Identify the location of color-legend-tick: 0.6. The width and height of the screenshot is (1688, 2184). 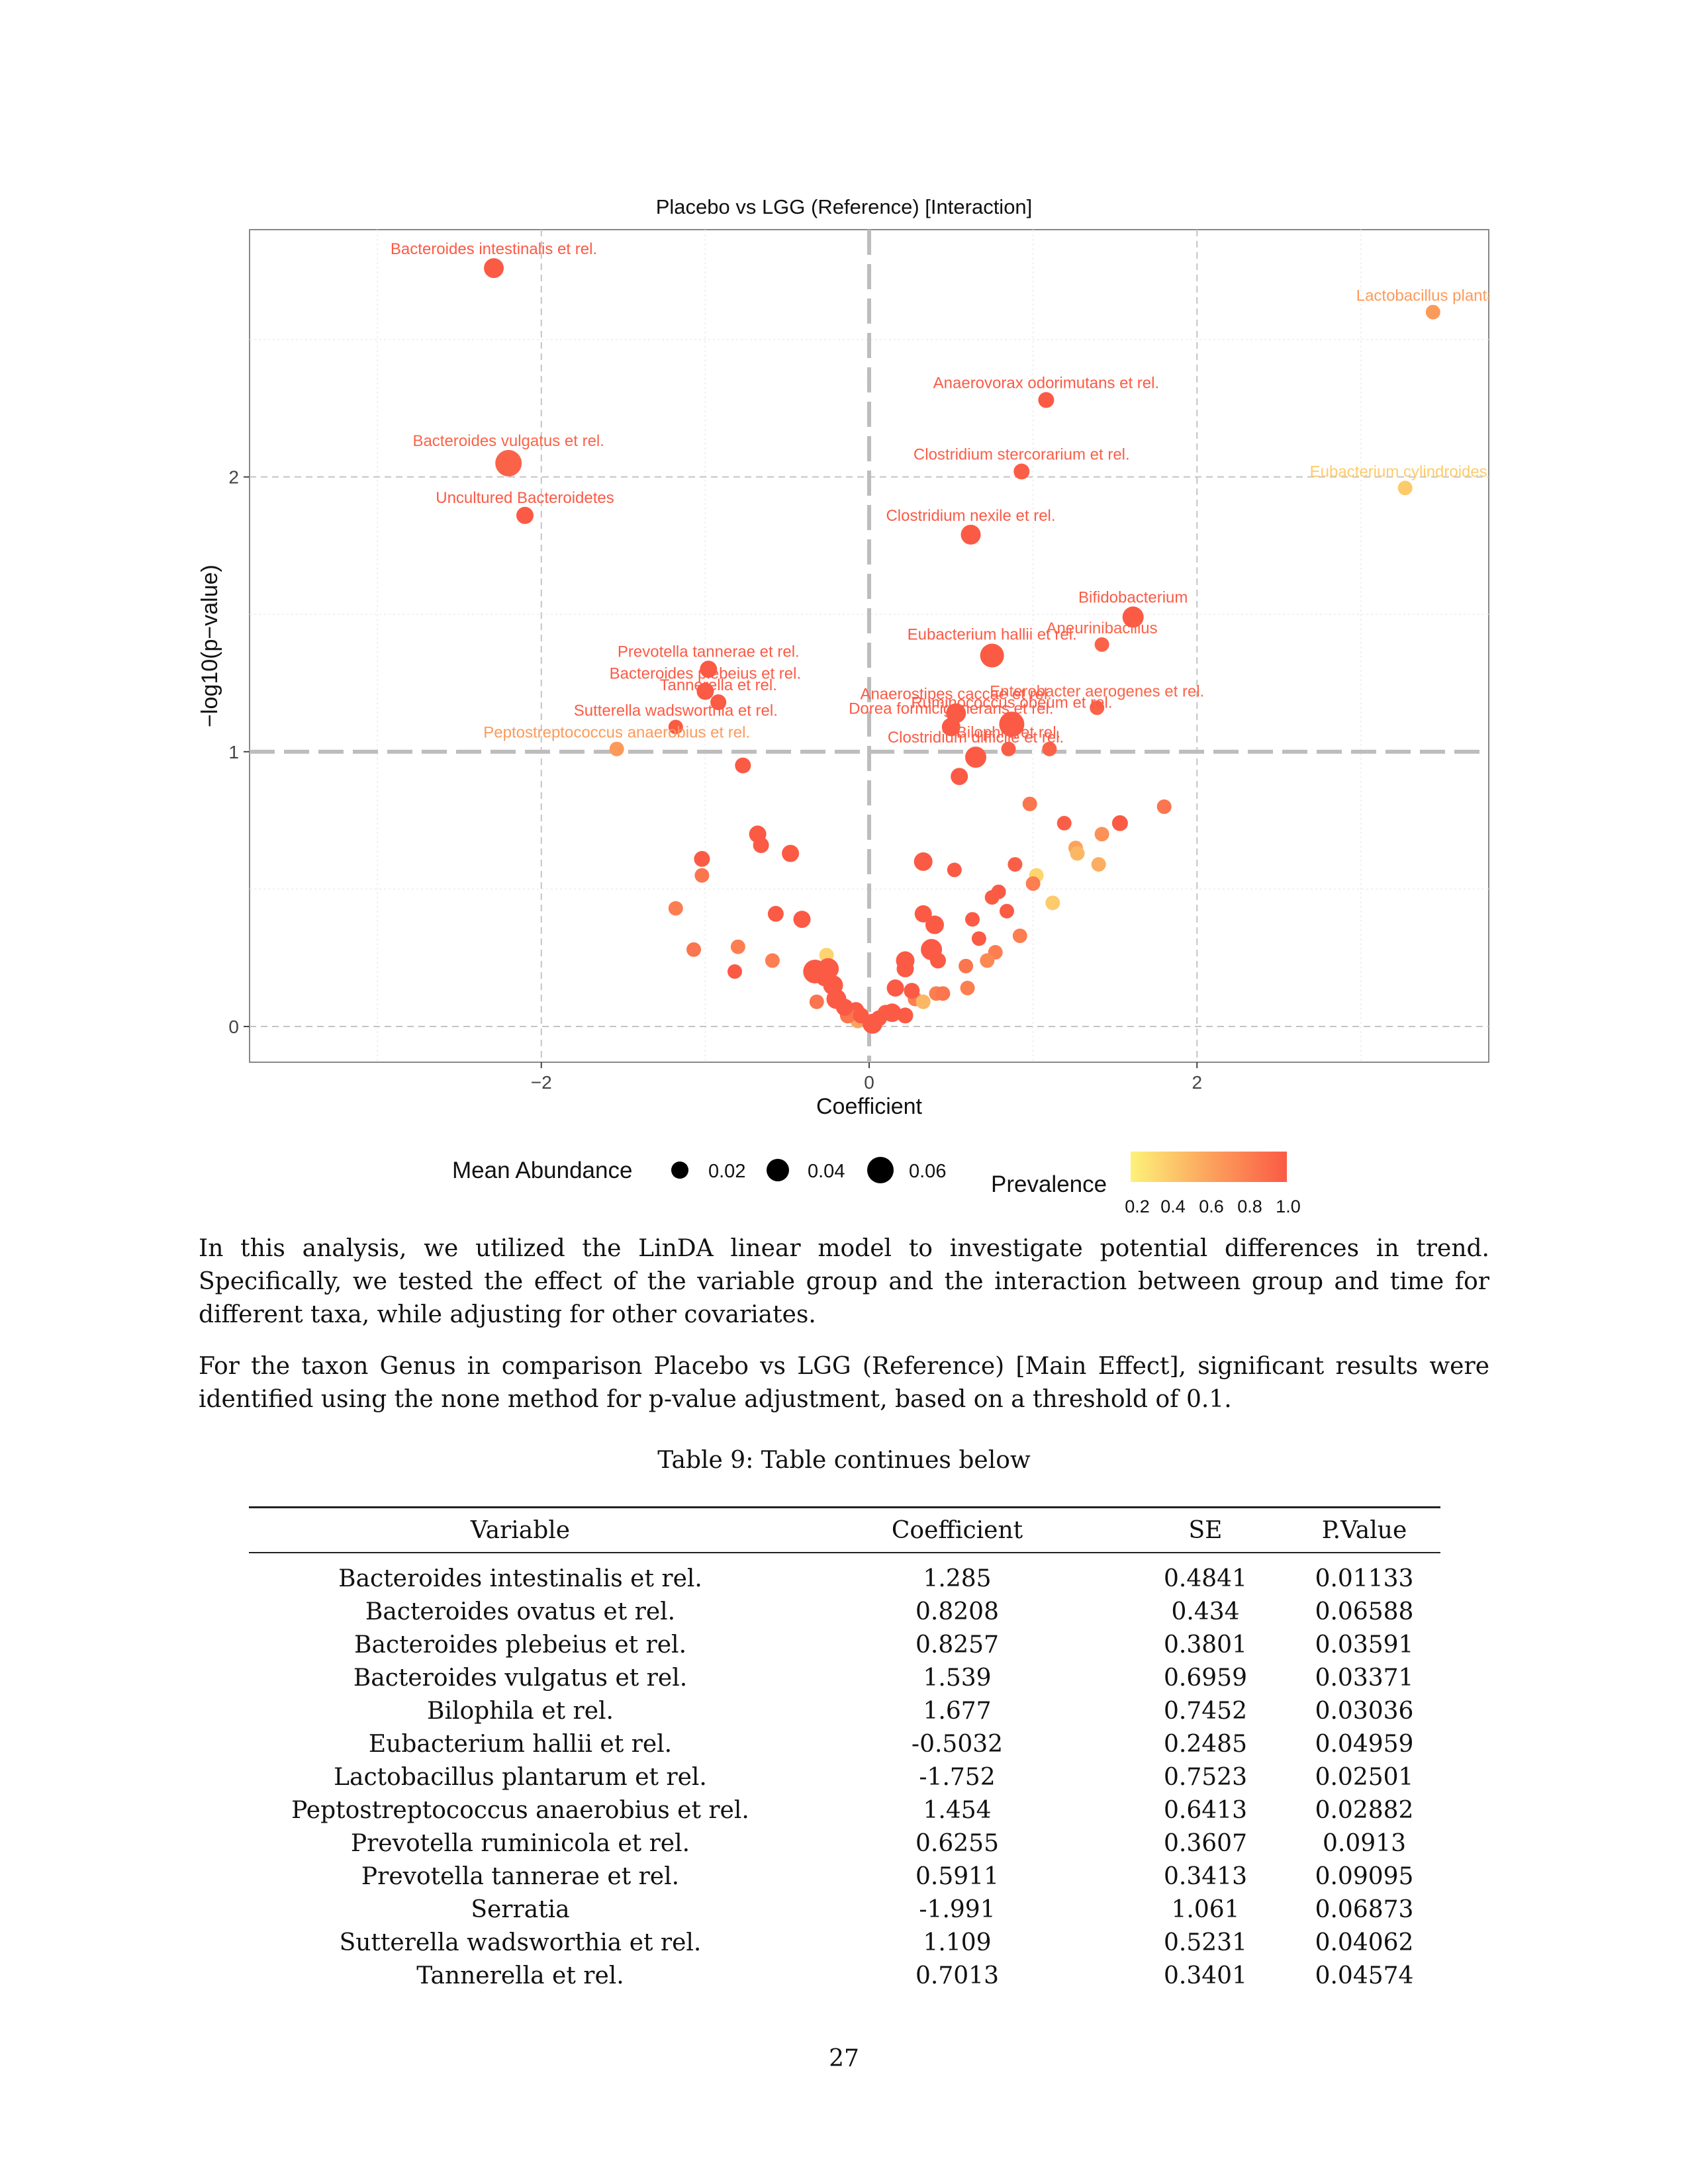
(1211, 1206).